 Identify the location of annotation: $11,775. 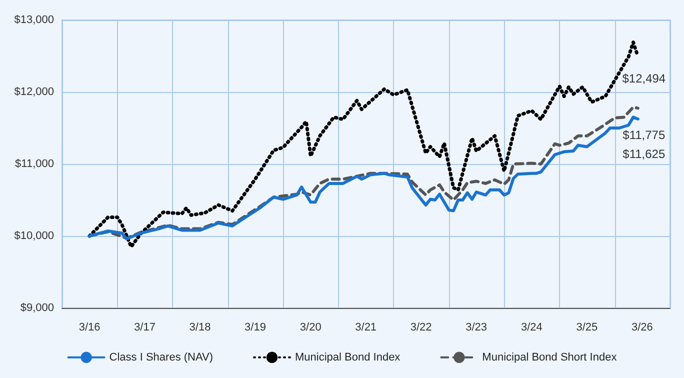
(644, 135).